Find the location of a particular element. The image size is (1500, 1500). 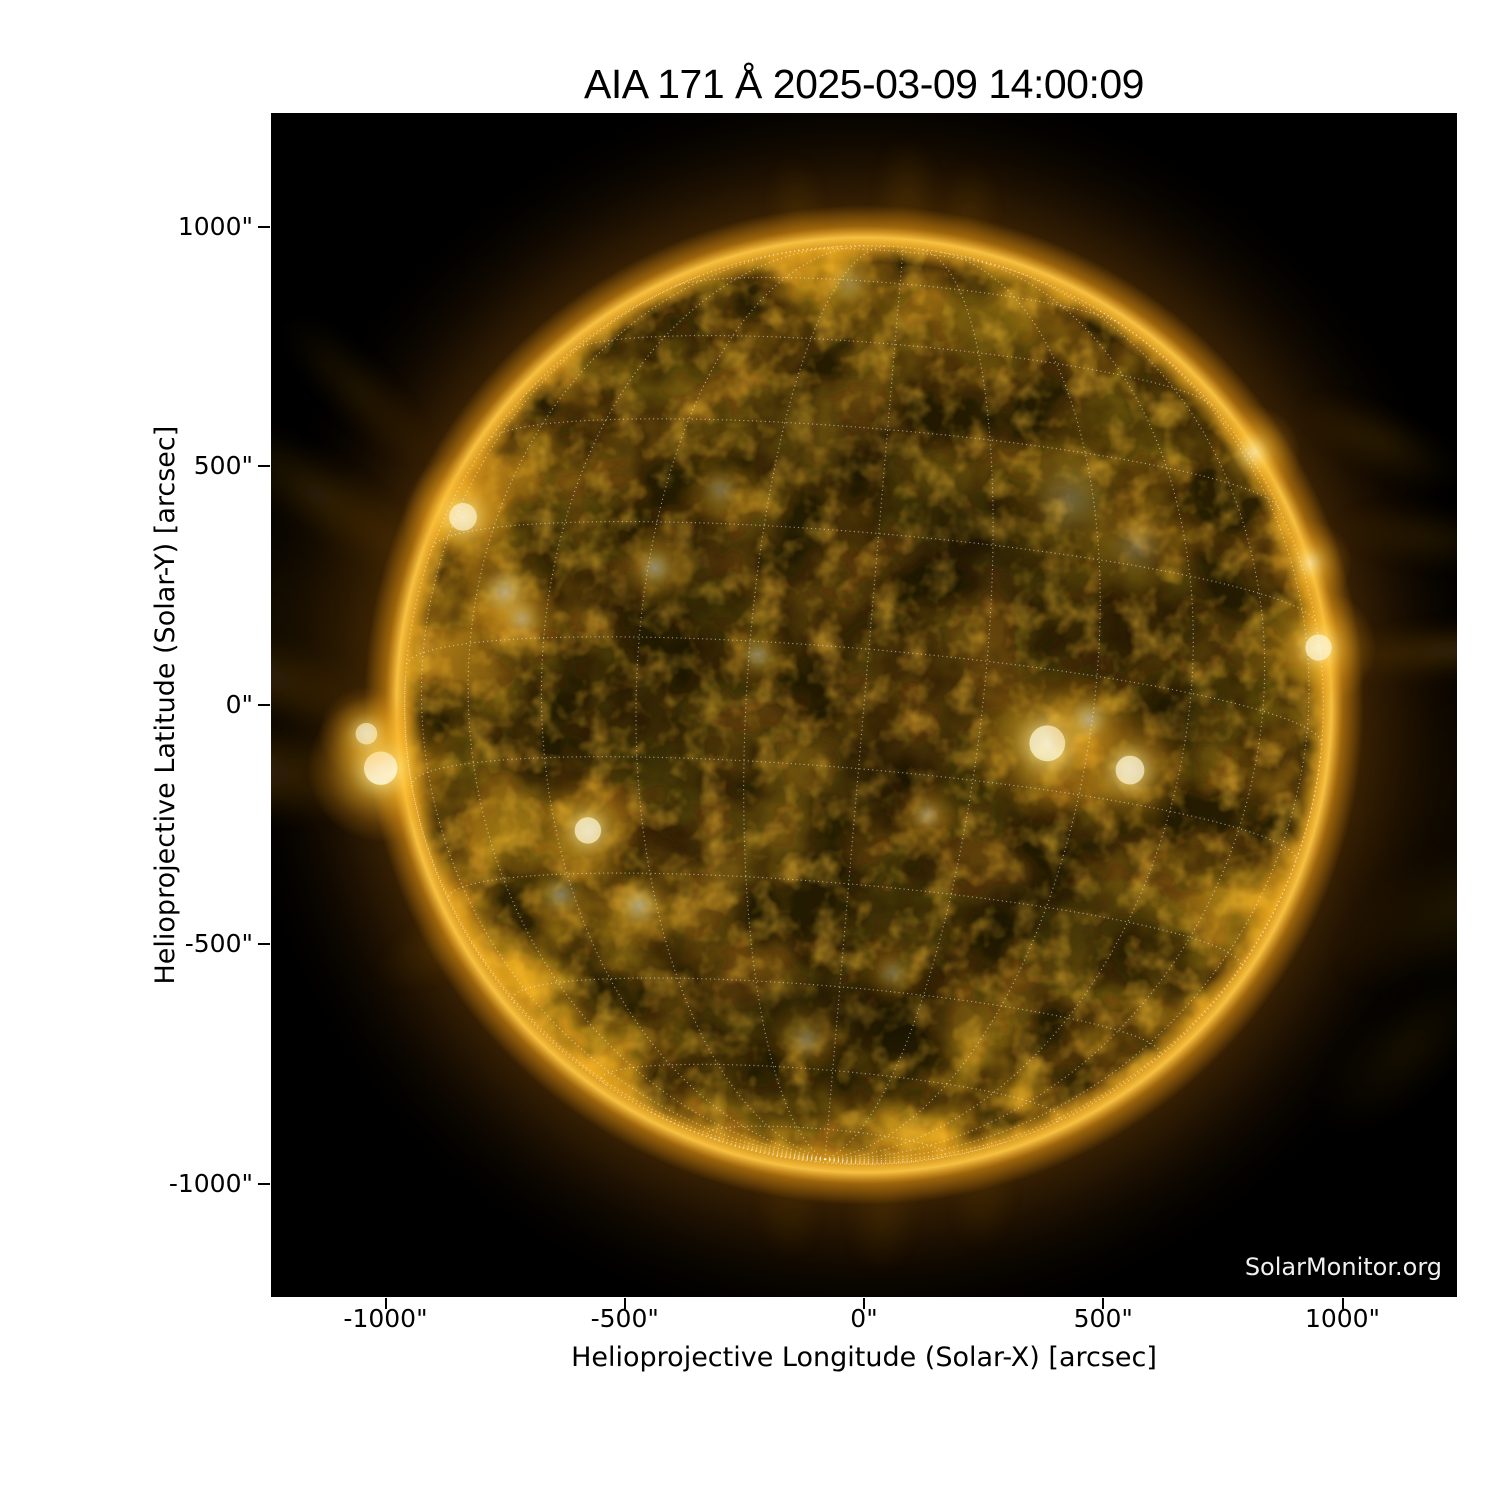

y-tick-label: -1000" is located at coordinates (210, 1183).